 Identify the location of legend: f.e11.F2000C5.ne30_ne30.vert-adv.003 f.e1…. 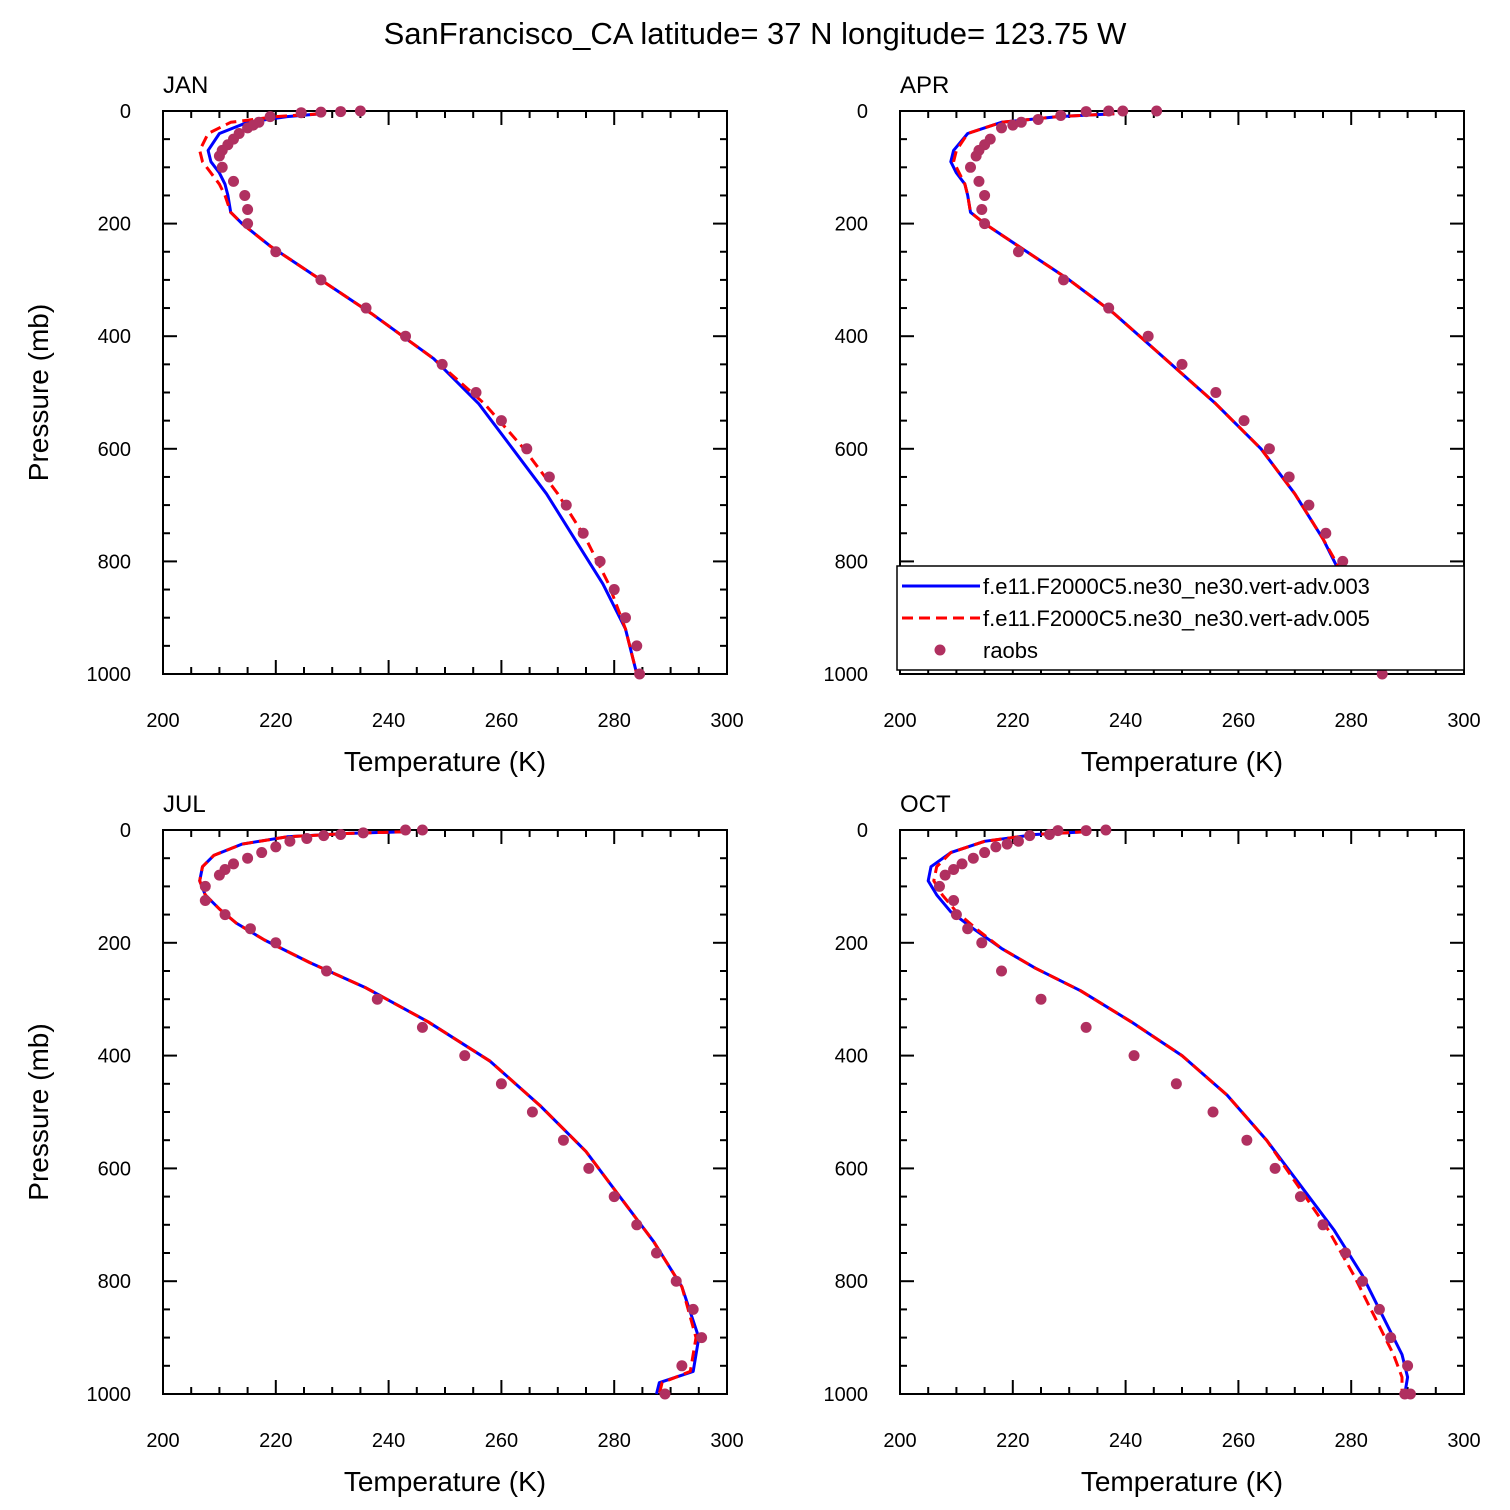
(1180, 618).